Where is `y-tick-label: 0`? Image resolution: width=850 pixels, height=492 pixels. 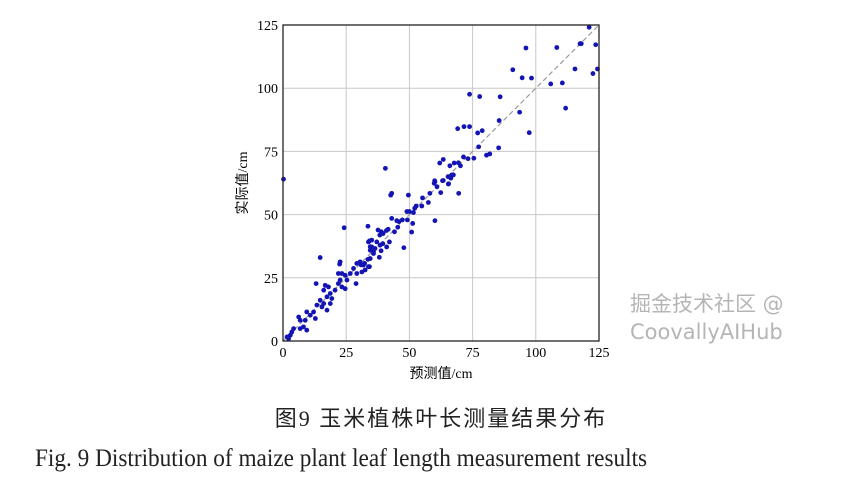
y-tick-label: 0 is located at coordinates (274, 342).